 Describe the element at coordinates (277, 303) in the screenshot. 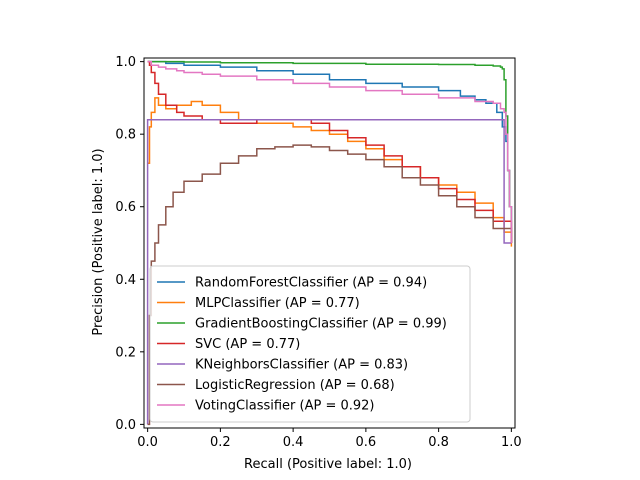

I see `legend-entry-1: MLPClassifier (AP = 0.77)` at that location.